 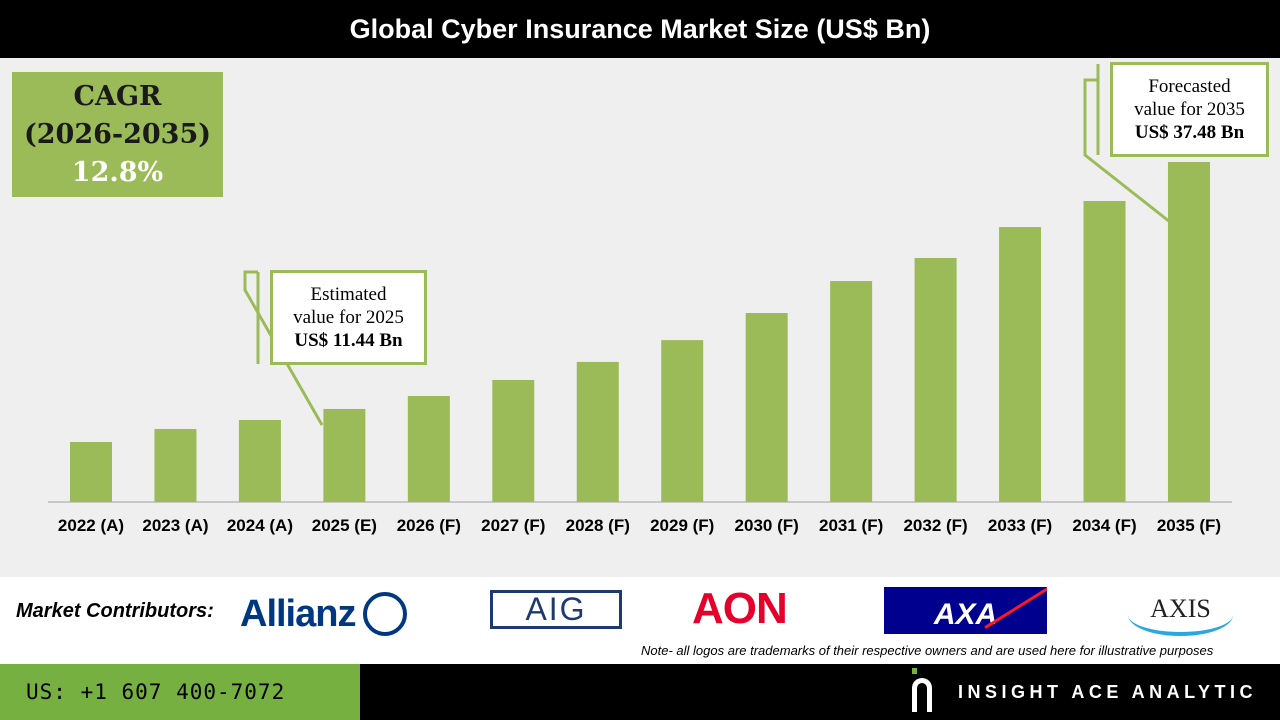 What do you see at coordinates (180, 692) in the screenshot?
I see `phone-number: US: +1 607 400-7072` at bounding box center [180, 692].